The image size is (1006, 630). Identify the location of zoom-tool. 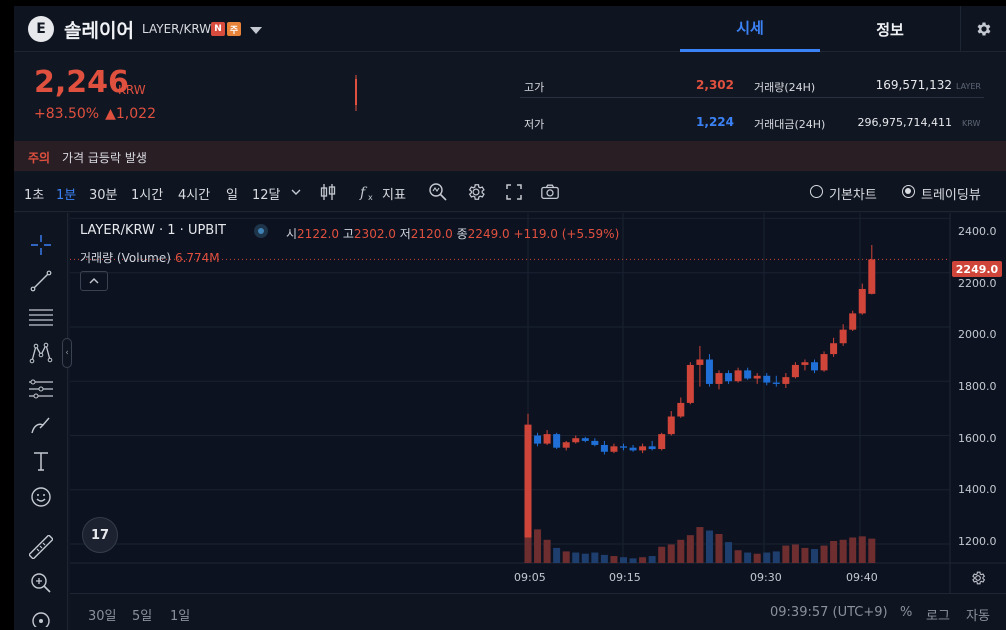
(41, 583).